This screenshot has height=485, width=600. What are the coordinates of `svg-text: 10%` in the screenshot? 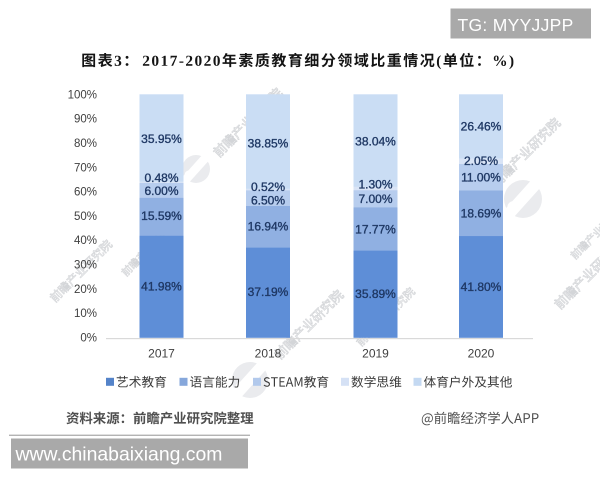 It's located at (85, 314).